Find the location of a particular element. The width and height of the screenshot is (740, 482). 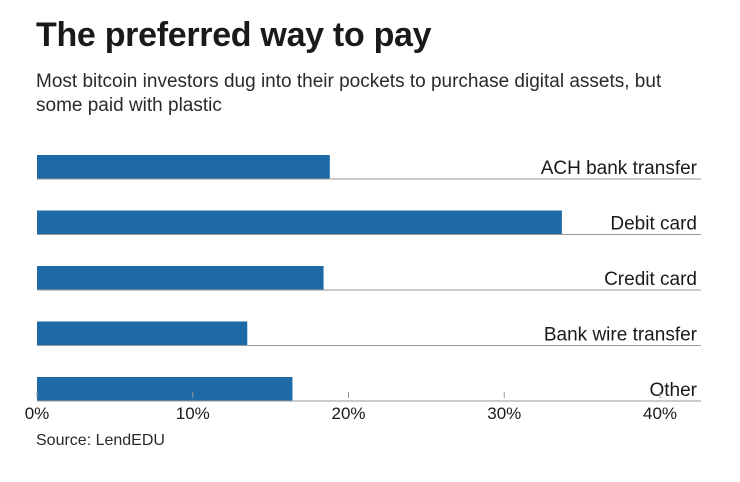

category-label-2: Credit card is located at coordinates (650, 279).